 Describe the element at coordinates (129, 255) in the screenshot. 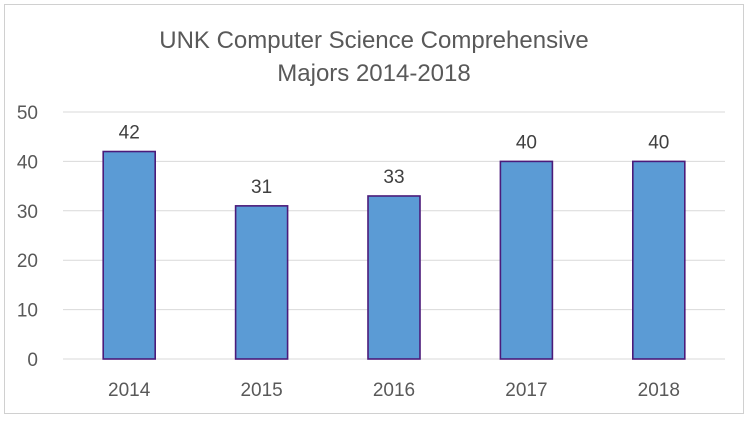

I see `bar-2014` at that location.